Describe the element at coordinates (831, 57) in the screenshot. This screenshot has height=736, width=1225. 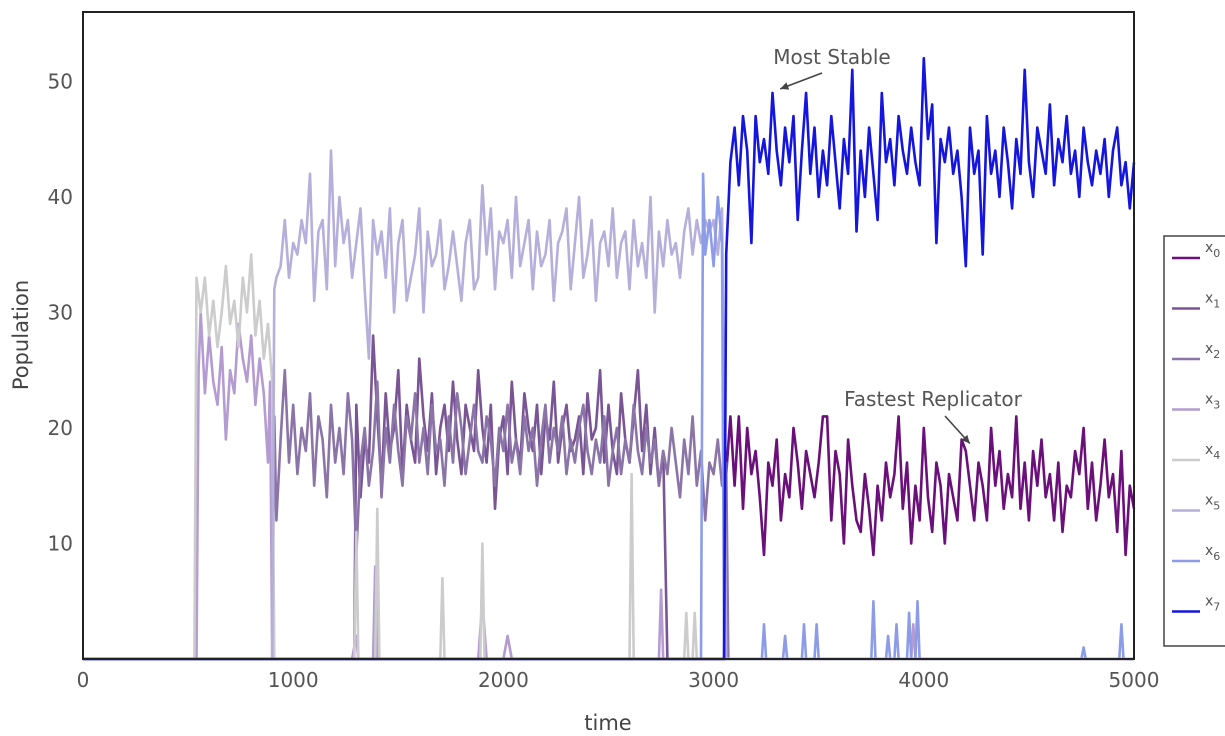
I see `annotation-most-stable: Most Stable` at that location.